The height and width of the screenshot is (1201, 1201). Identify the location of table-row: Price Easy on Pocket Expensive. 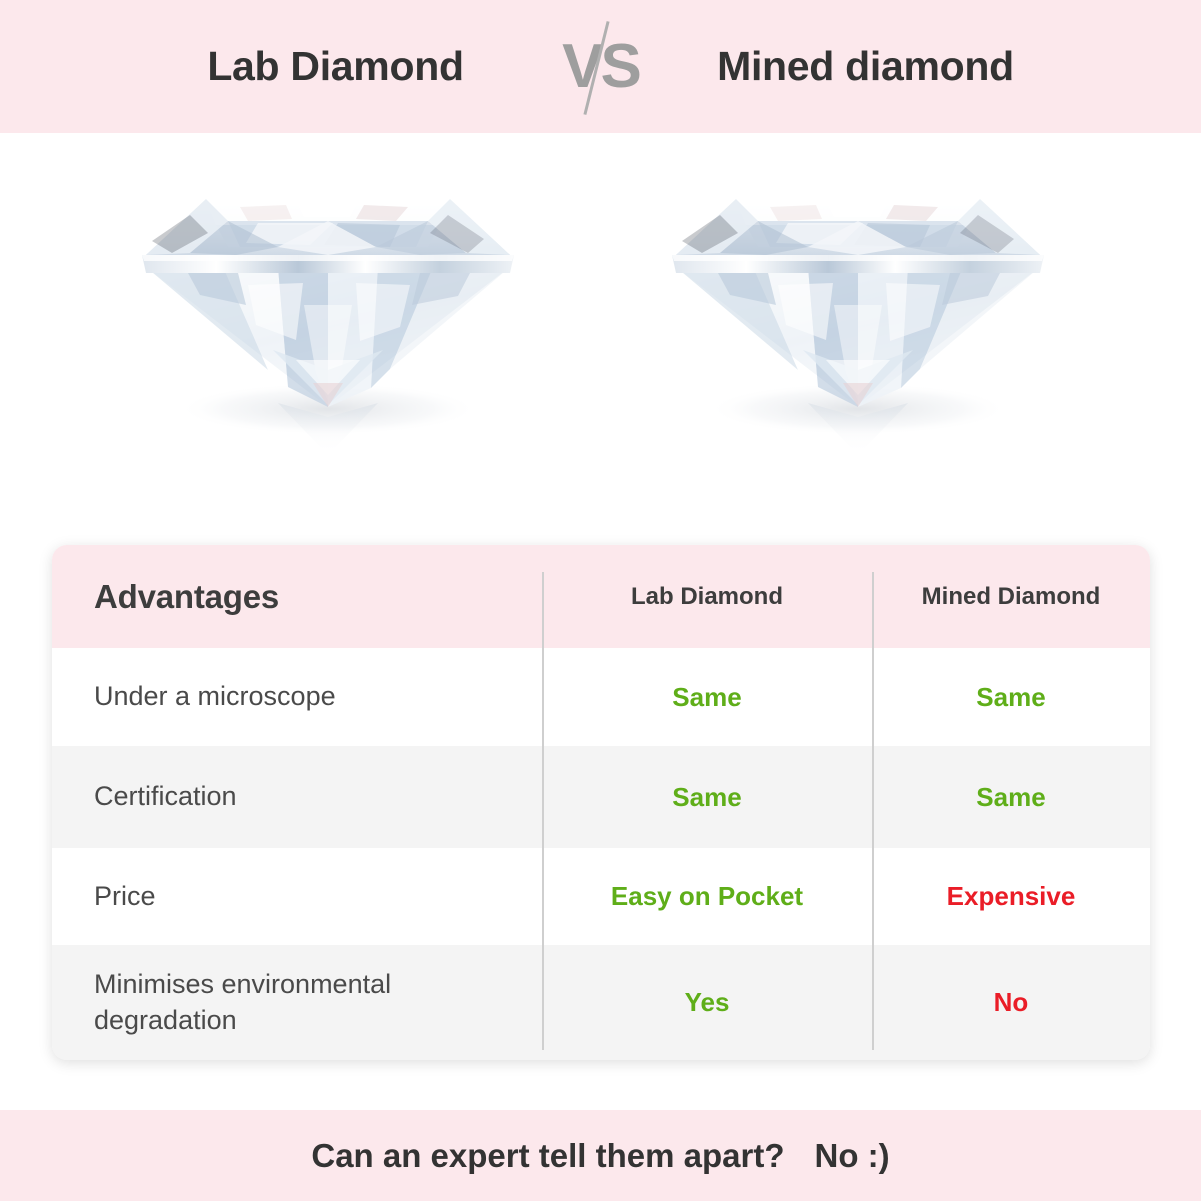
(601, 896).